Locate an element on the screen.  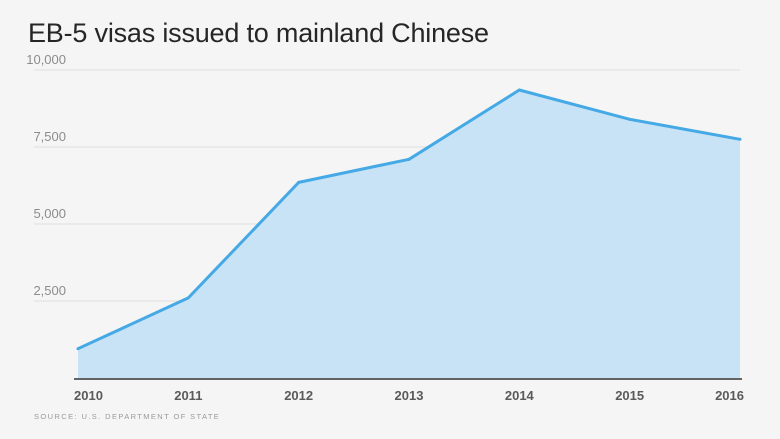
source-note: SOURCE: U.S. DEPARTMENT OF STATE is located at coordinates (127, 416).